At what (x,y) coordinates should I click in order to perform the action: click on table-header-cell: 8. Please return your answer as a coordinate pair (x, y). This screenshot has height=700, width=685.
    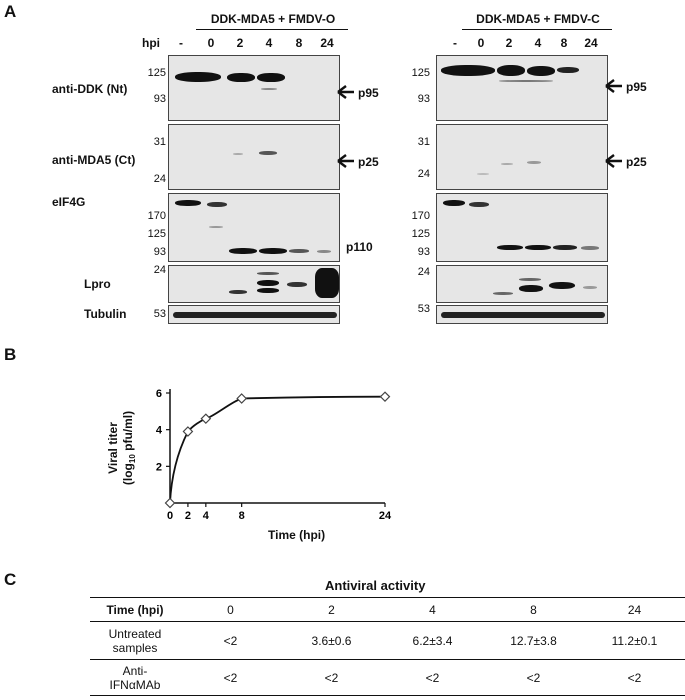
    Looking at the image, I should click on (533, 609).